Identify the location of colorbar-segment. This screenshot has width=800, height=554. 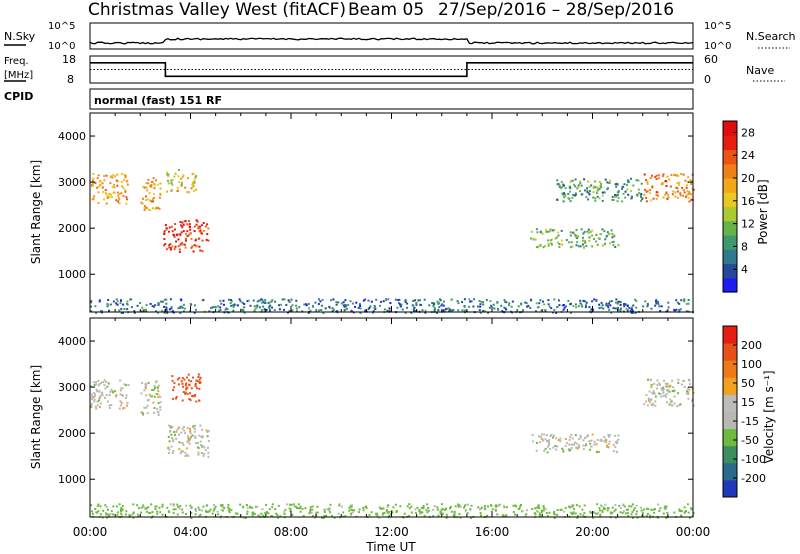
(730, 128).